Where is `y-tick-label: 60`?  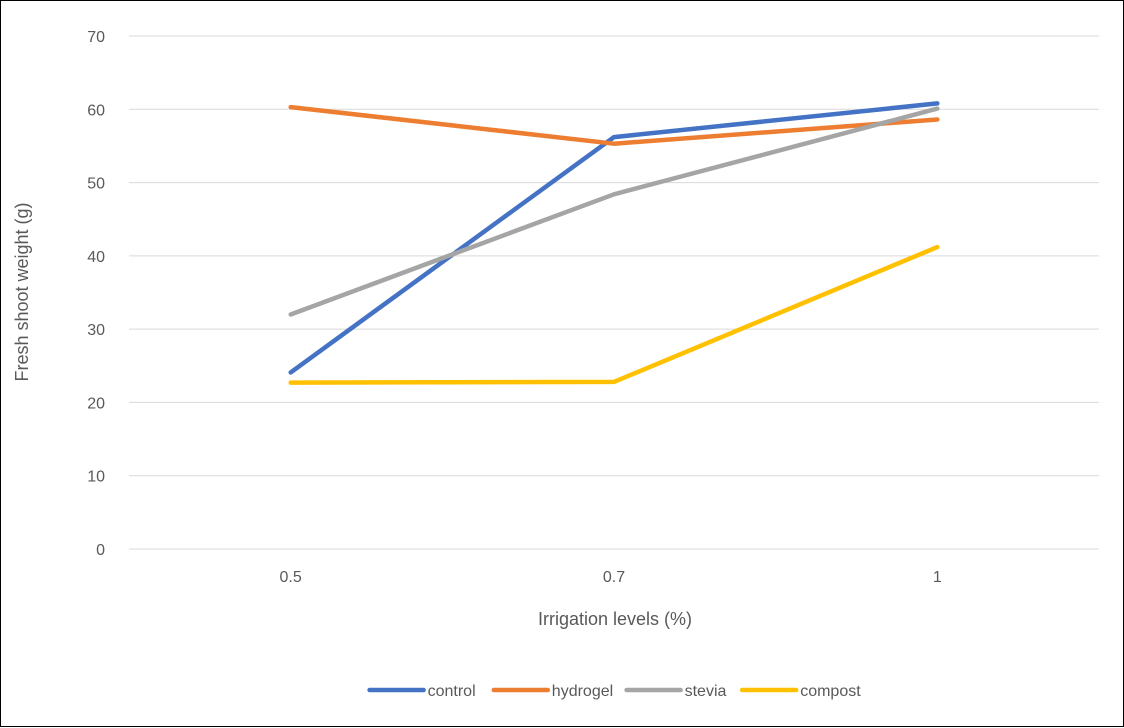 y-tick-label: 60 is located at coordinates (96, 110).